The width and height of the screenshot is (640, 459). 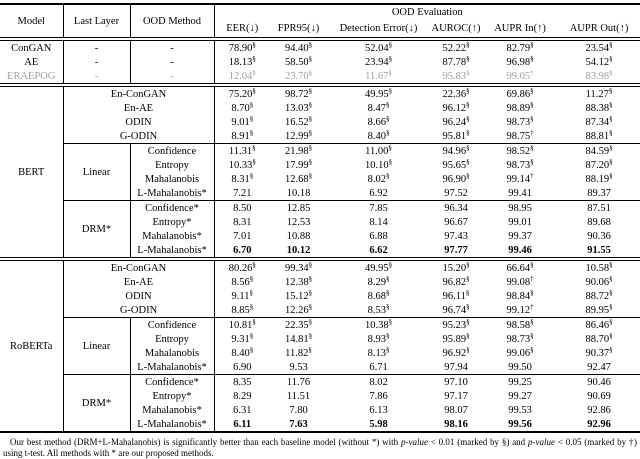 What do you see at coordinates (320, 108) in the screenshot?
I see `table-row: En-AE 8.70§ 13.03§ 8.47§ 96.12§ 98.89§ 88.38§` at bounding box center [320, 108].